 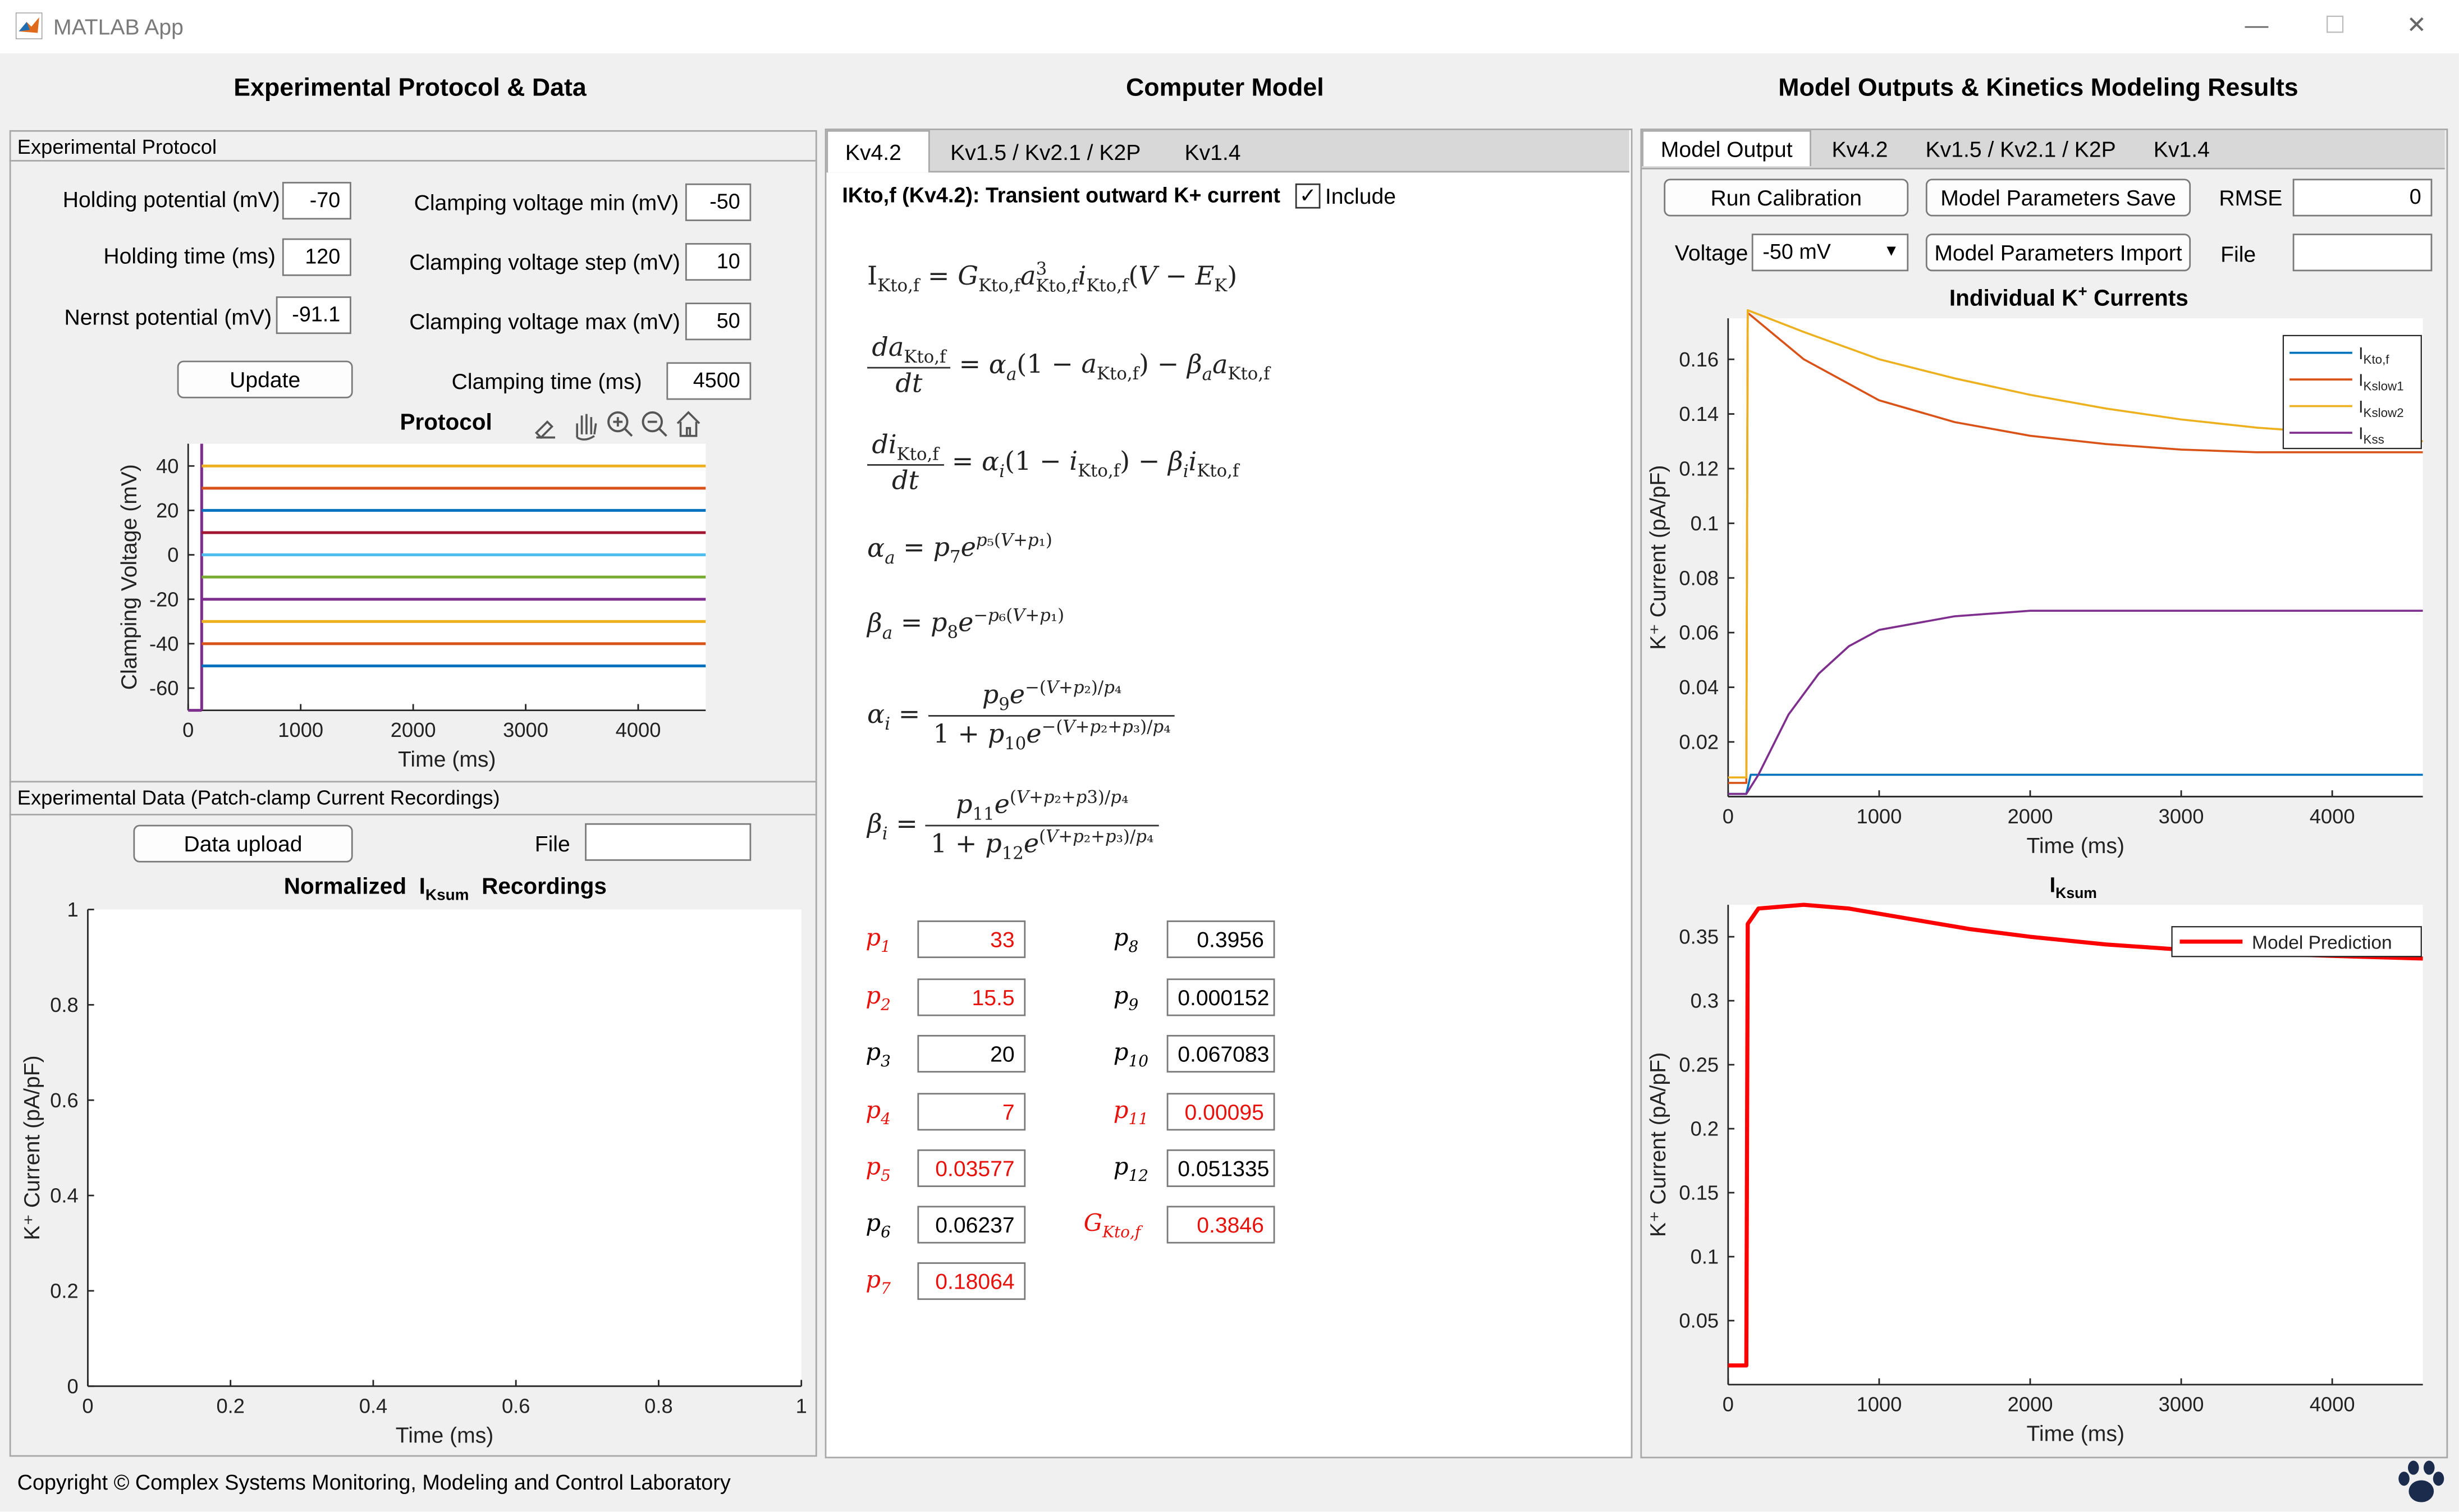 What do you see at coordinates (1699, 578) in the screenshot?
I see `y-tick-label: 0.08` at bounding box center [1699, 578].